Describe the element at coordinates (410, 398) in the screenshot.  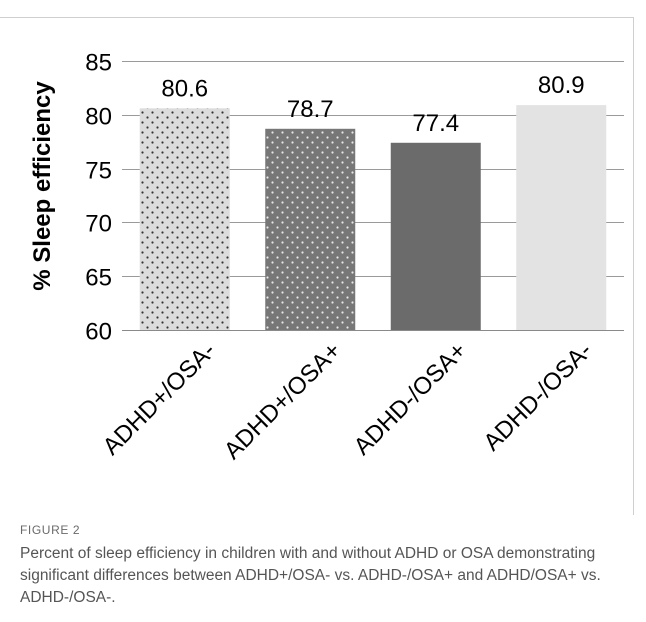
I see `x-category-label: ADHD-/OSA+` at that location.